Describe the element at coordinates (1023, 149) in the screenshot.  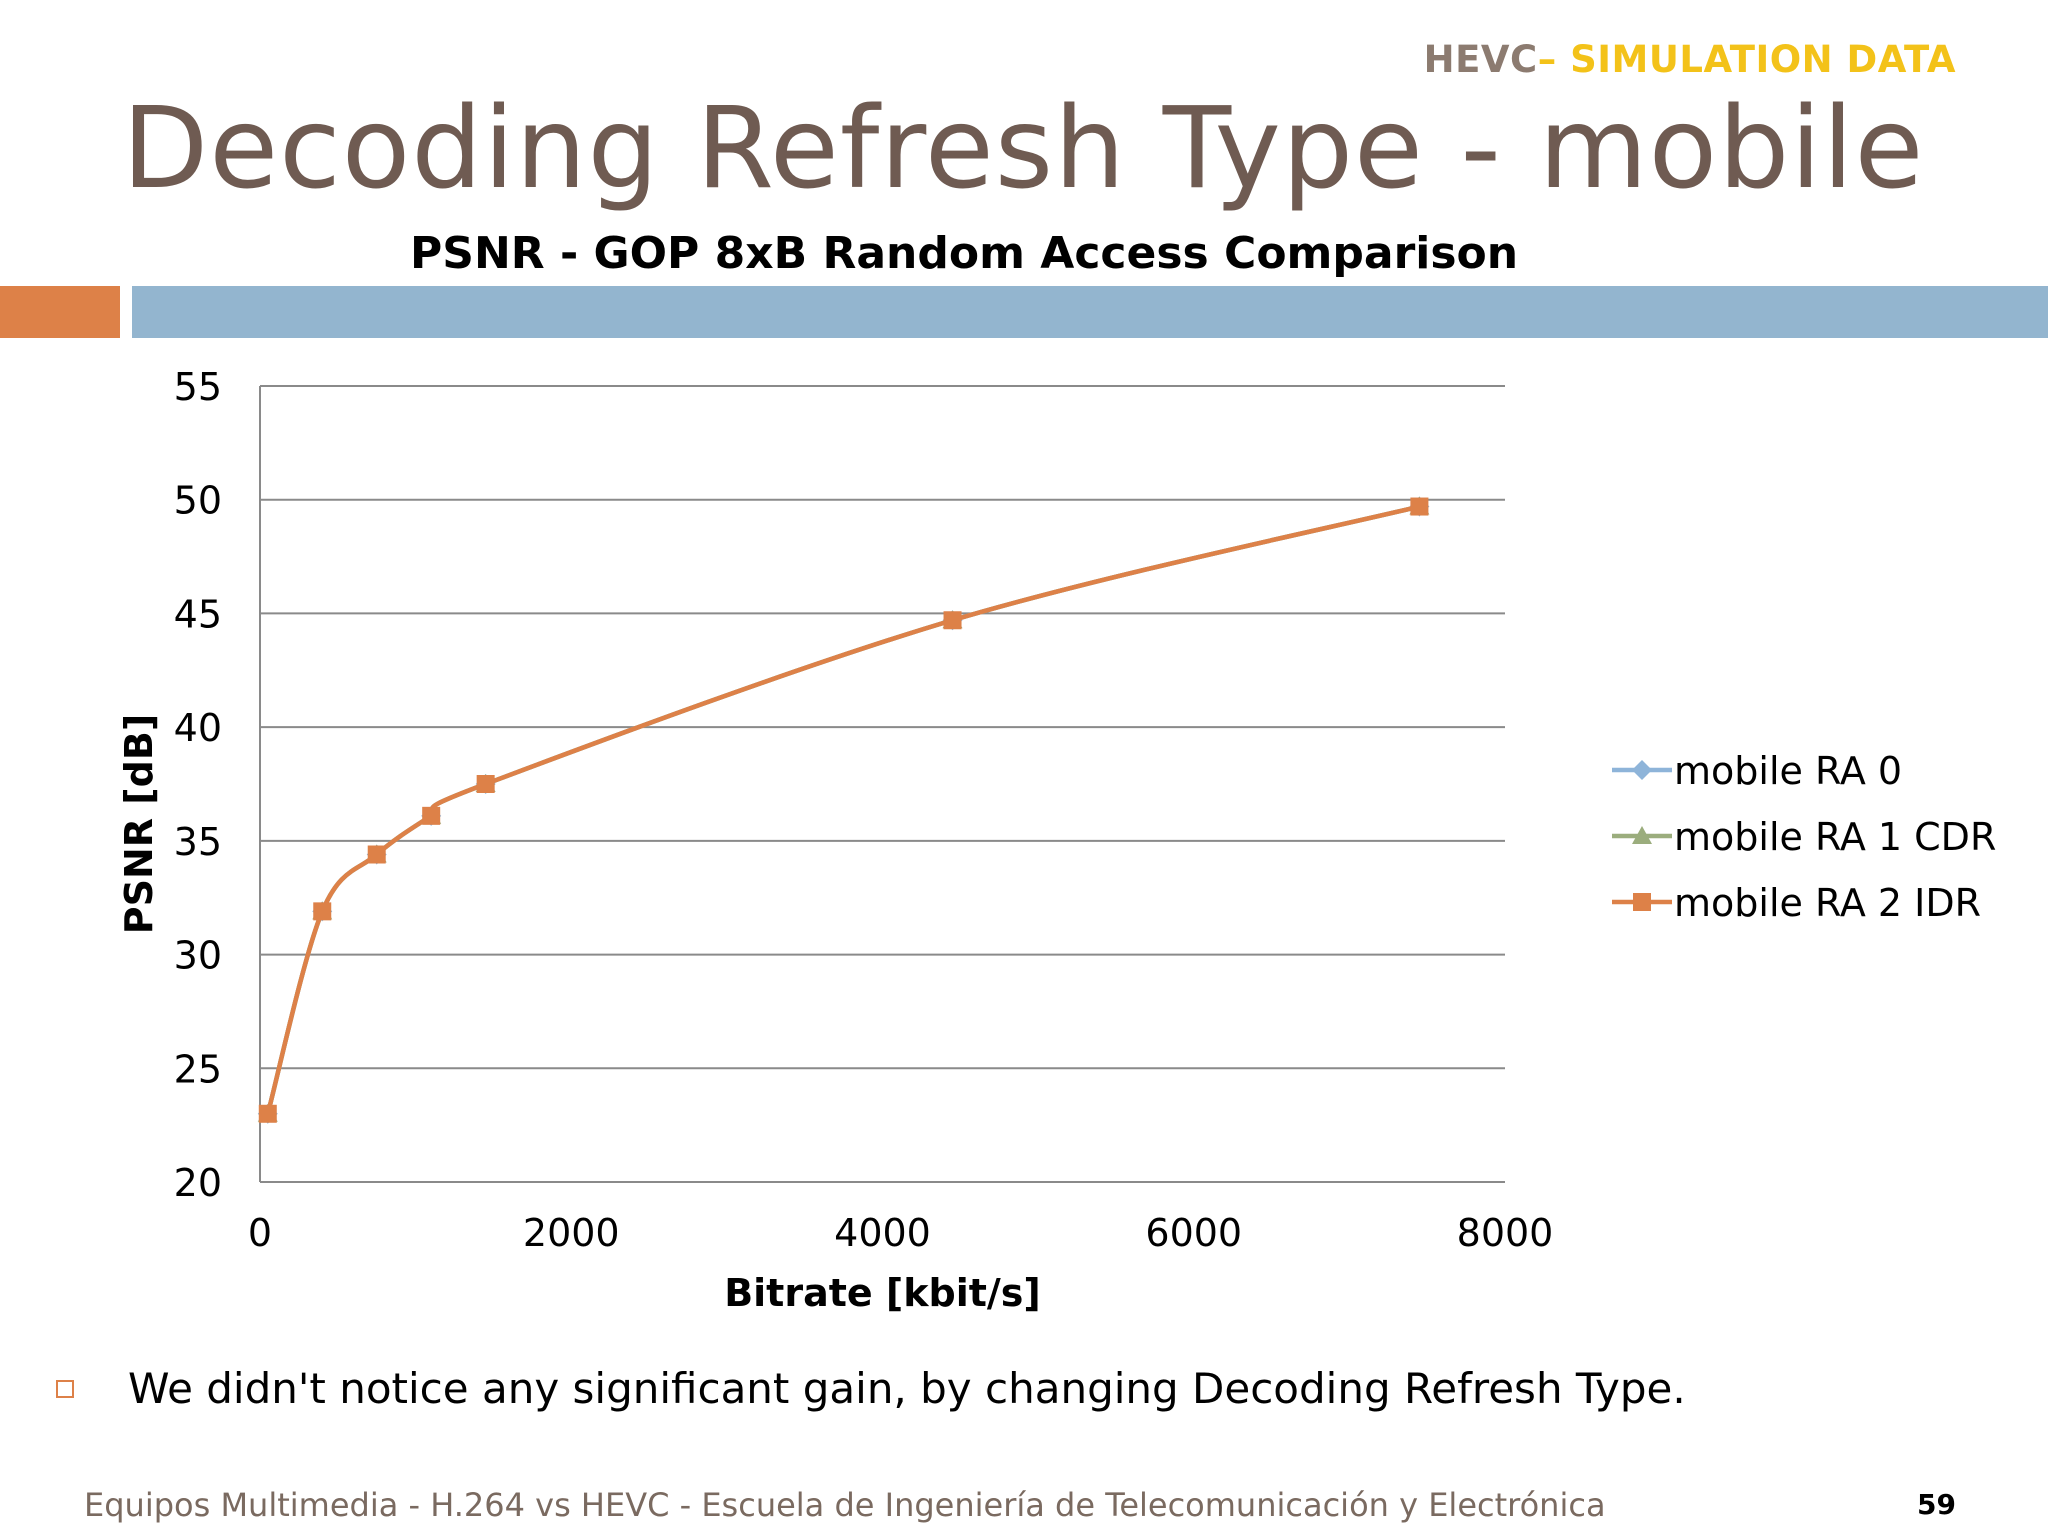
I see `slide-title: Decoding Refresh Type - mobile` at that location.